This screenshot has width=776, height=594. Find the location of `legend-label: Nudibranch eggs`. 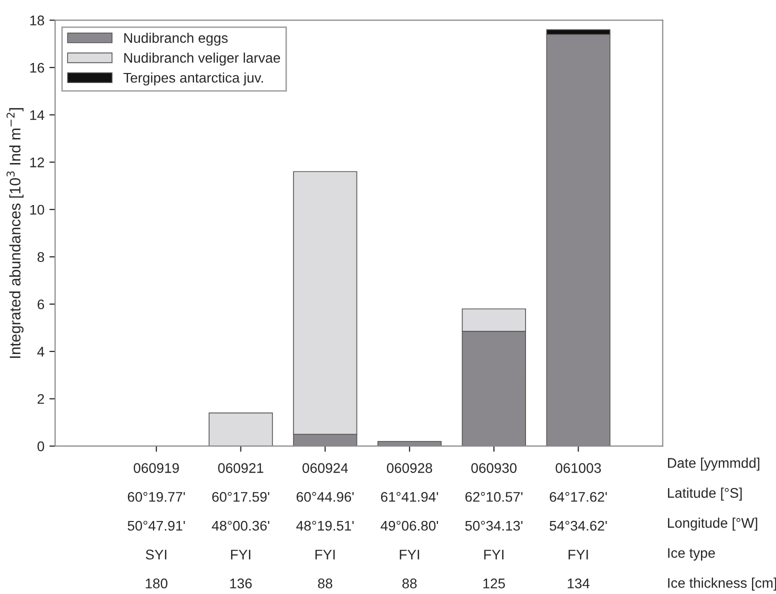

legend-label: Nudibranch eggs is located at coordinates (176, 39).